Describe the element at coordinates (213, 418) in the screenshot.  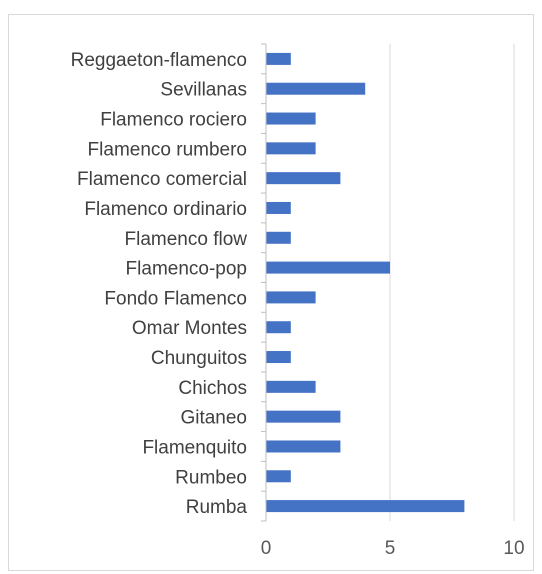
I see `category-label: Gitaneo` at that location.